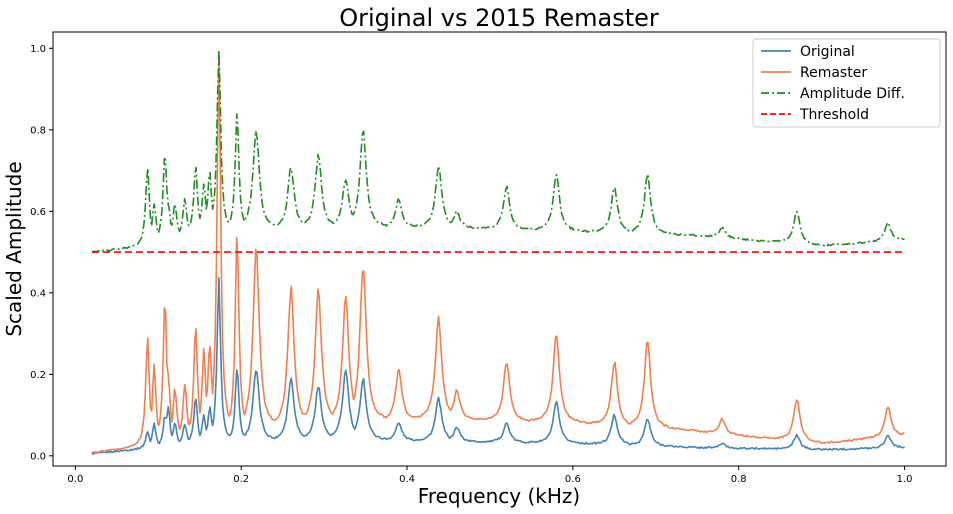 Image resolution: width=953 pixels, height=514 pixels. What do you see at coordinates (407, 479) in the screenshot?
I see `x-tick-label: 0.4` at bounding box center [407, 479].